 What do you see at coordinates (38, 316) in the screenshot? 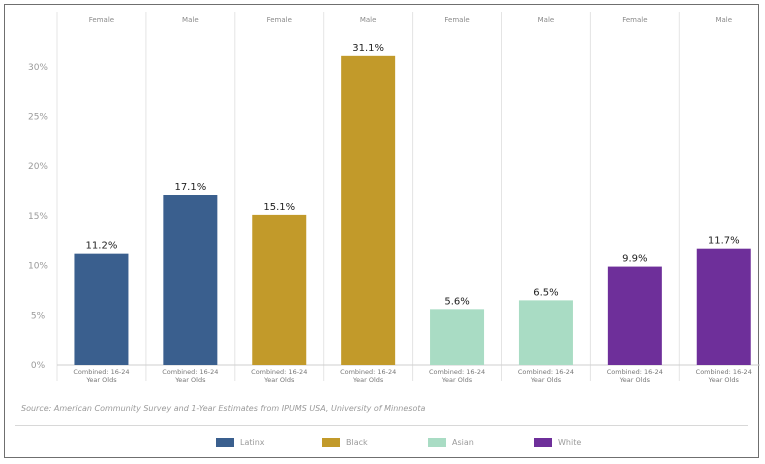
I see `y-tick-label: 5%` at bounding box center [38, 316].